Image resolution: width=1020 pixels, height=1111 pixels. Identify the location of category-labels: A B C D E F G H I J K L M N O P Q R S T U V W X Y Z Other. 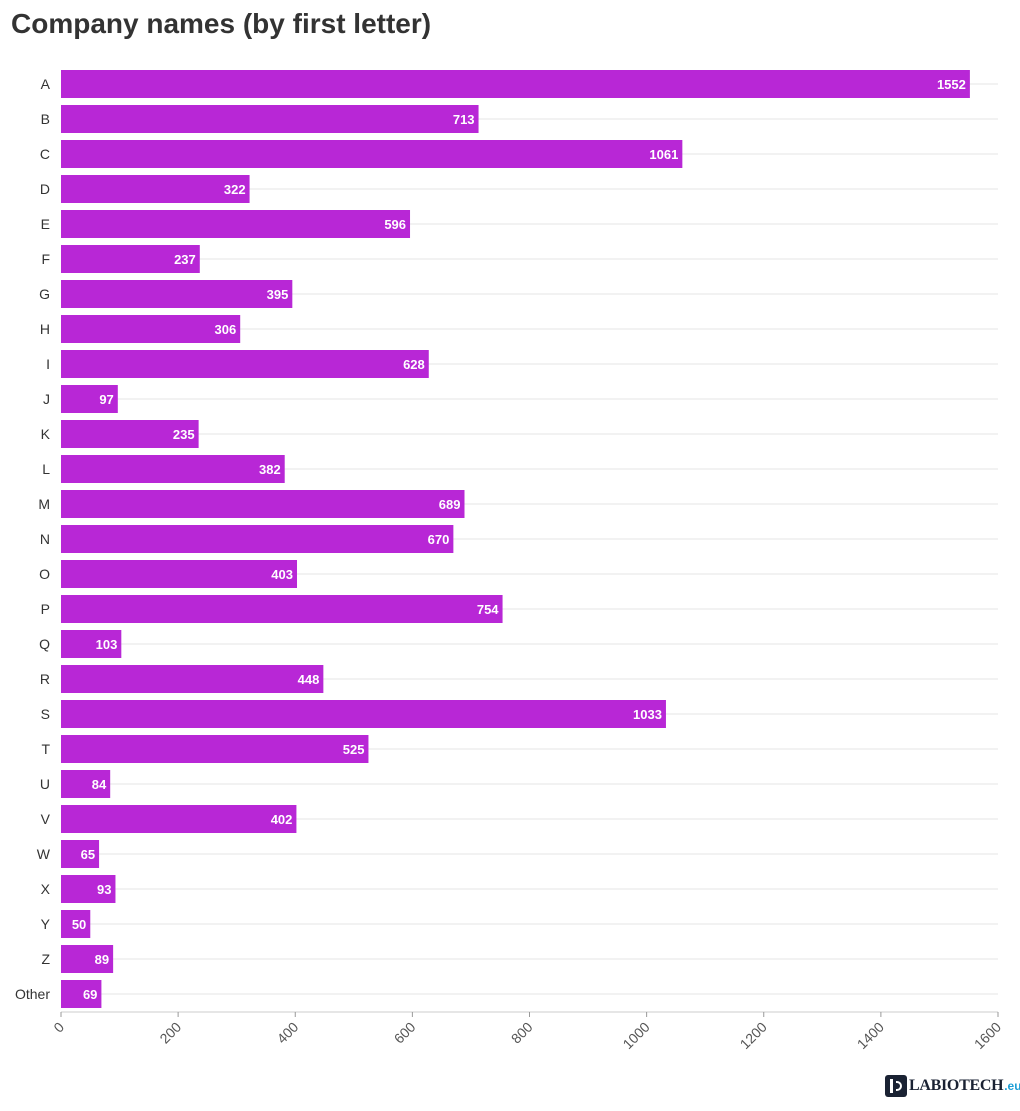
(33, 539).